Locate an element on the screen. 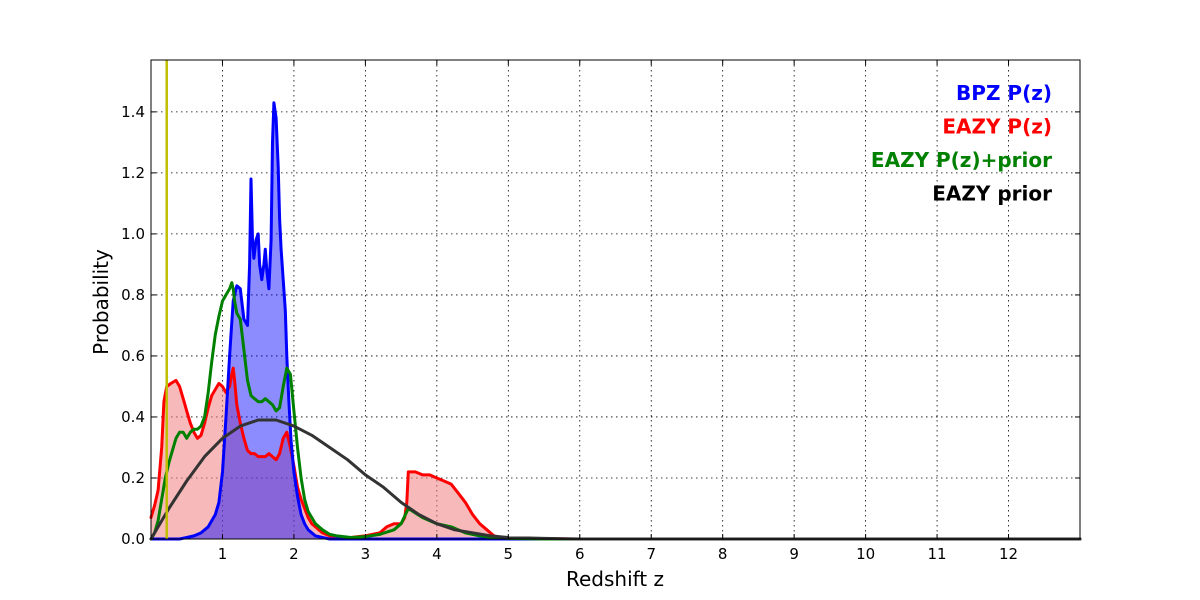 The height and width of the screenshot is (600, 1200). x-tick-label: 2 is located at coordinates (294, 554).